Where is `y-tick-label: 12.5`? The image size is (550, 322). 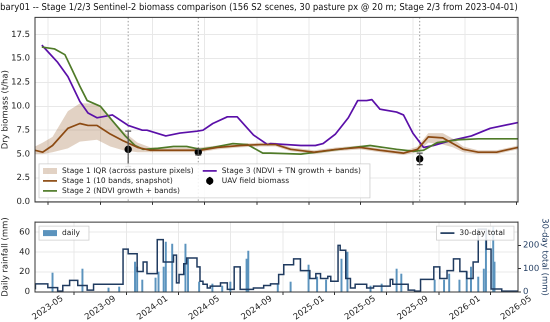
y-tick-label: 12.5 is located at coordinates (20, 83).